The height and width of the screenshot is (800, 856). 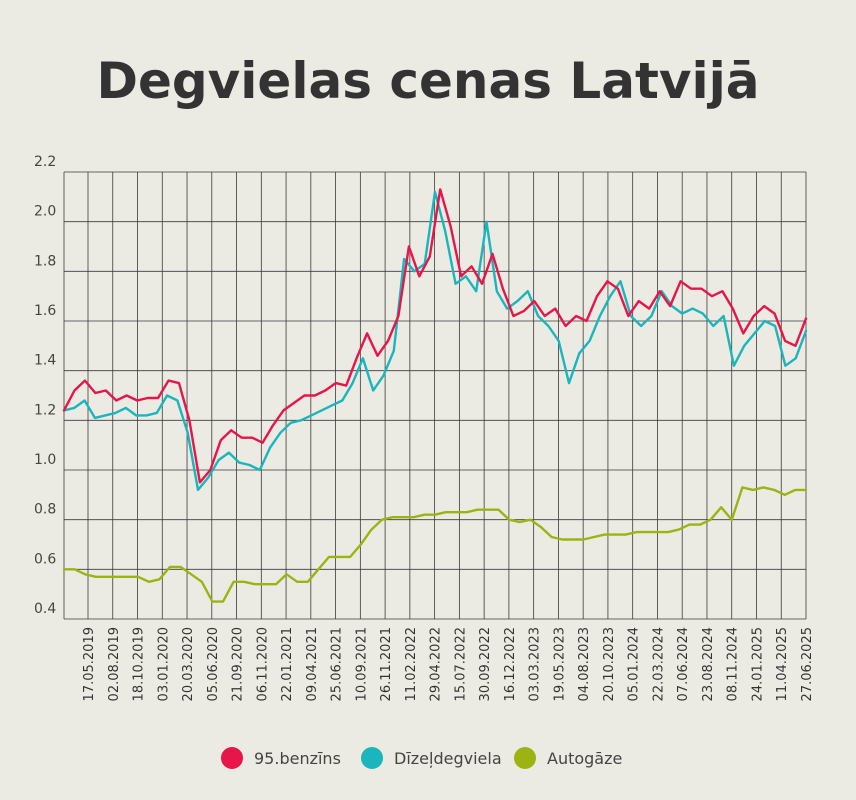 What do you see at coordinates (460, 664) in the screenshot?
I see `x-tick-label: 15.07.2022` at bounding box center [460, 664].